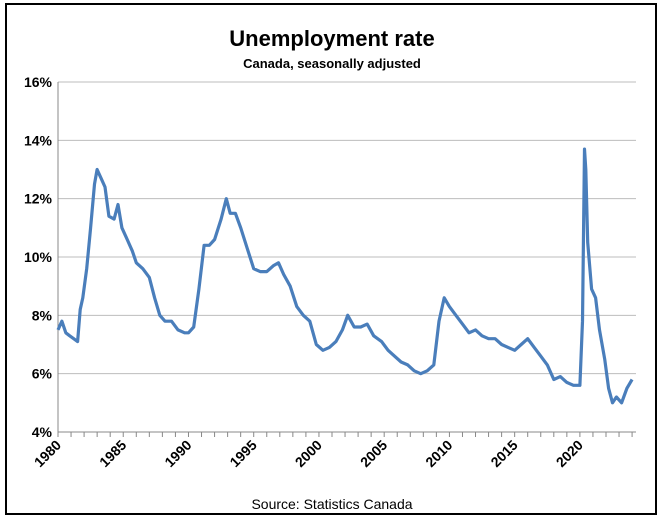 The width and height of the screenshot is (664, 523). I want to click on y-tick-label: 16%, so click(38, 82).